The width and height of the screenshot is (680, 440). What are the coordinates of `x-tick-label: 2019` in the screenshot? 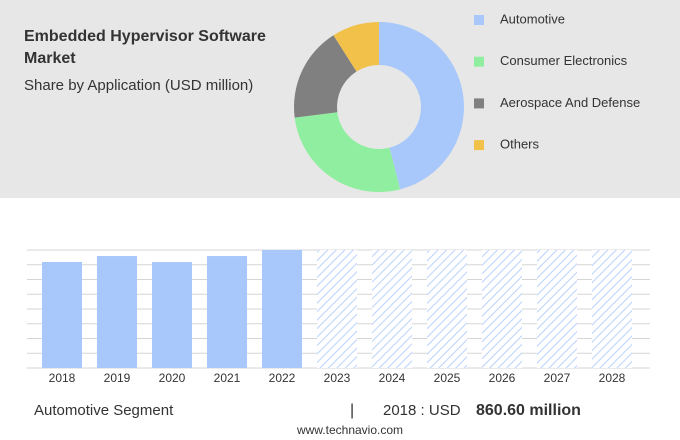 It's located at (117, 378).